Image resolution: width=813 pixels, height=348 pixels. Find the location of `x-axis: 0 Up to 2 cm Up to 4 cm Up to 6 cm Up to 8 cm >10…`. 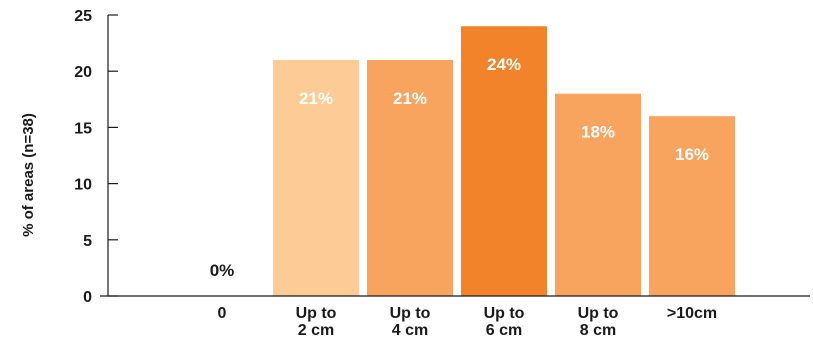

x-axis: 0 Up to 2 cm Up to 4 cm Up to 6 cm Up to 8 cm >10… is located at coordinates (455, 317).